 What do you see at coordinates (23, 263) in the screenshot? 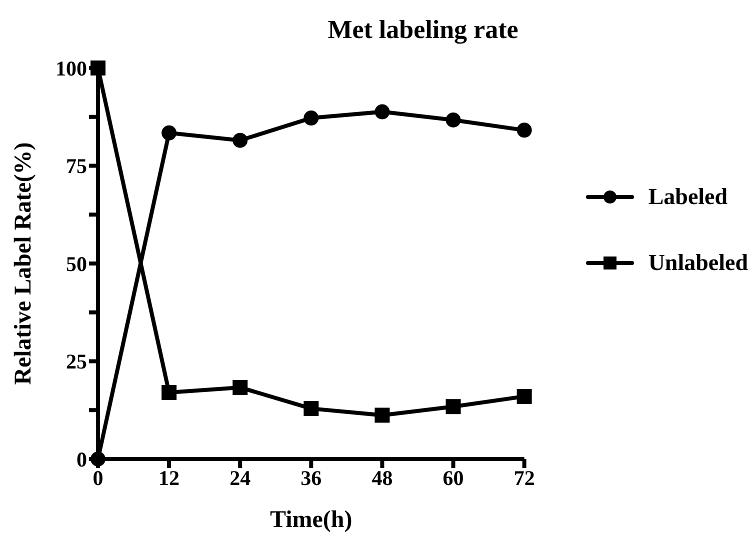
I see `y-axis-title: Relative Label Rate(%)` at bounding box center [23, 263].